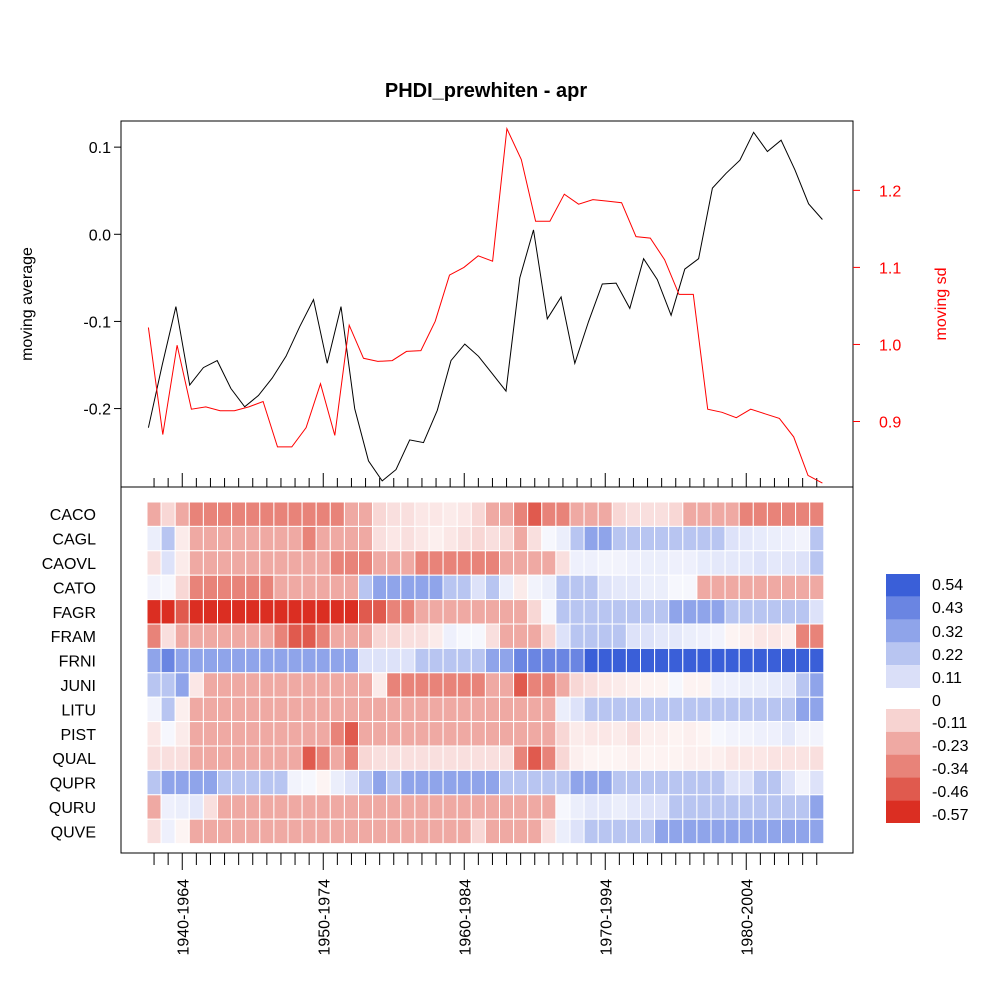 The width and height of the screenshot is (998, 1003). What do you see at coordinates (947, 585) in the screenshot?
I see `legend-label: 0.54` at bounding box center [947, 585].